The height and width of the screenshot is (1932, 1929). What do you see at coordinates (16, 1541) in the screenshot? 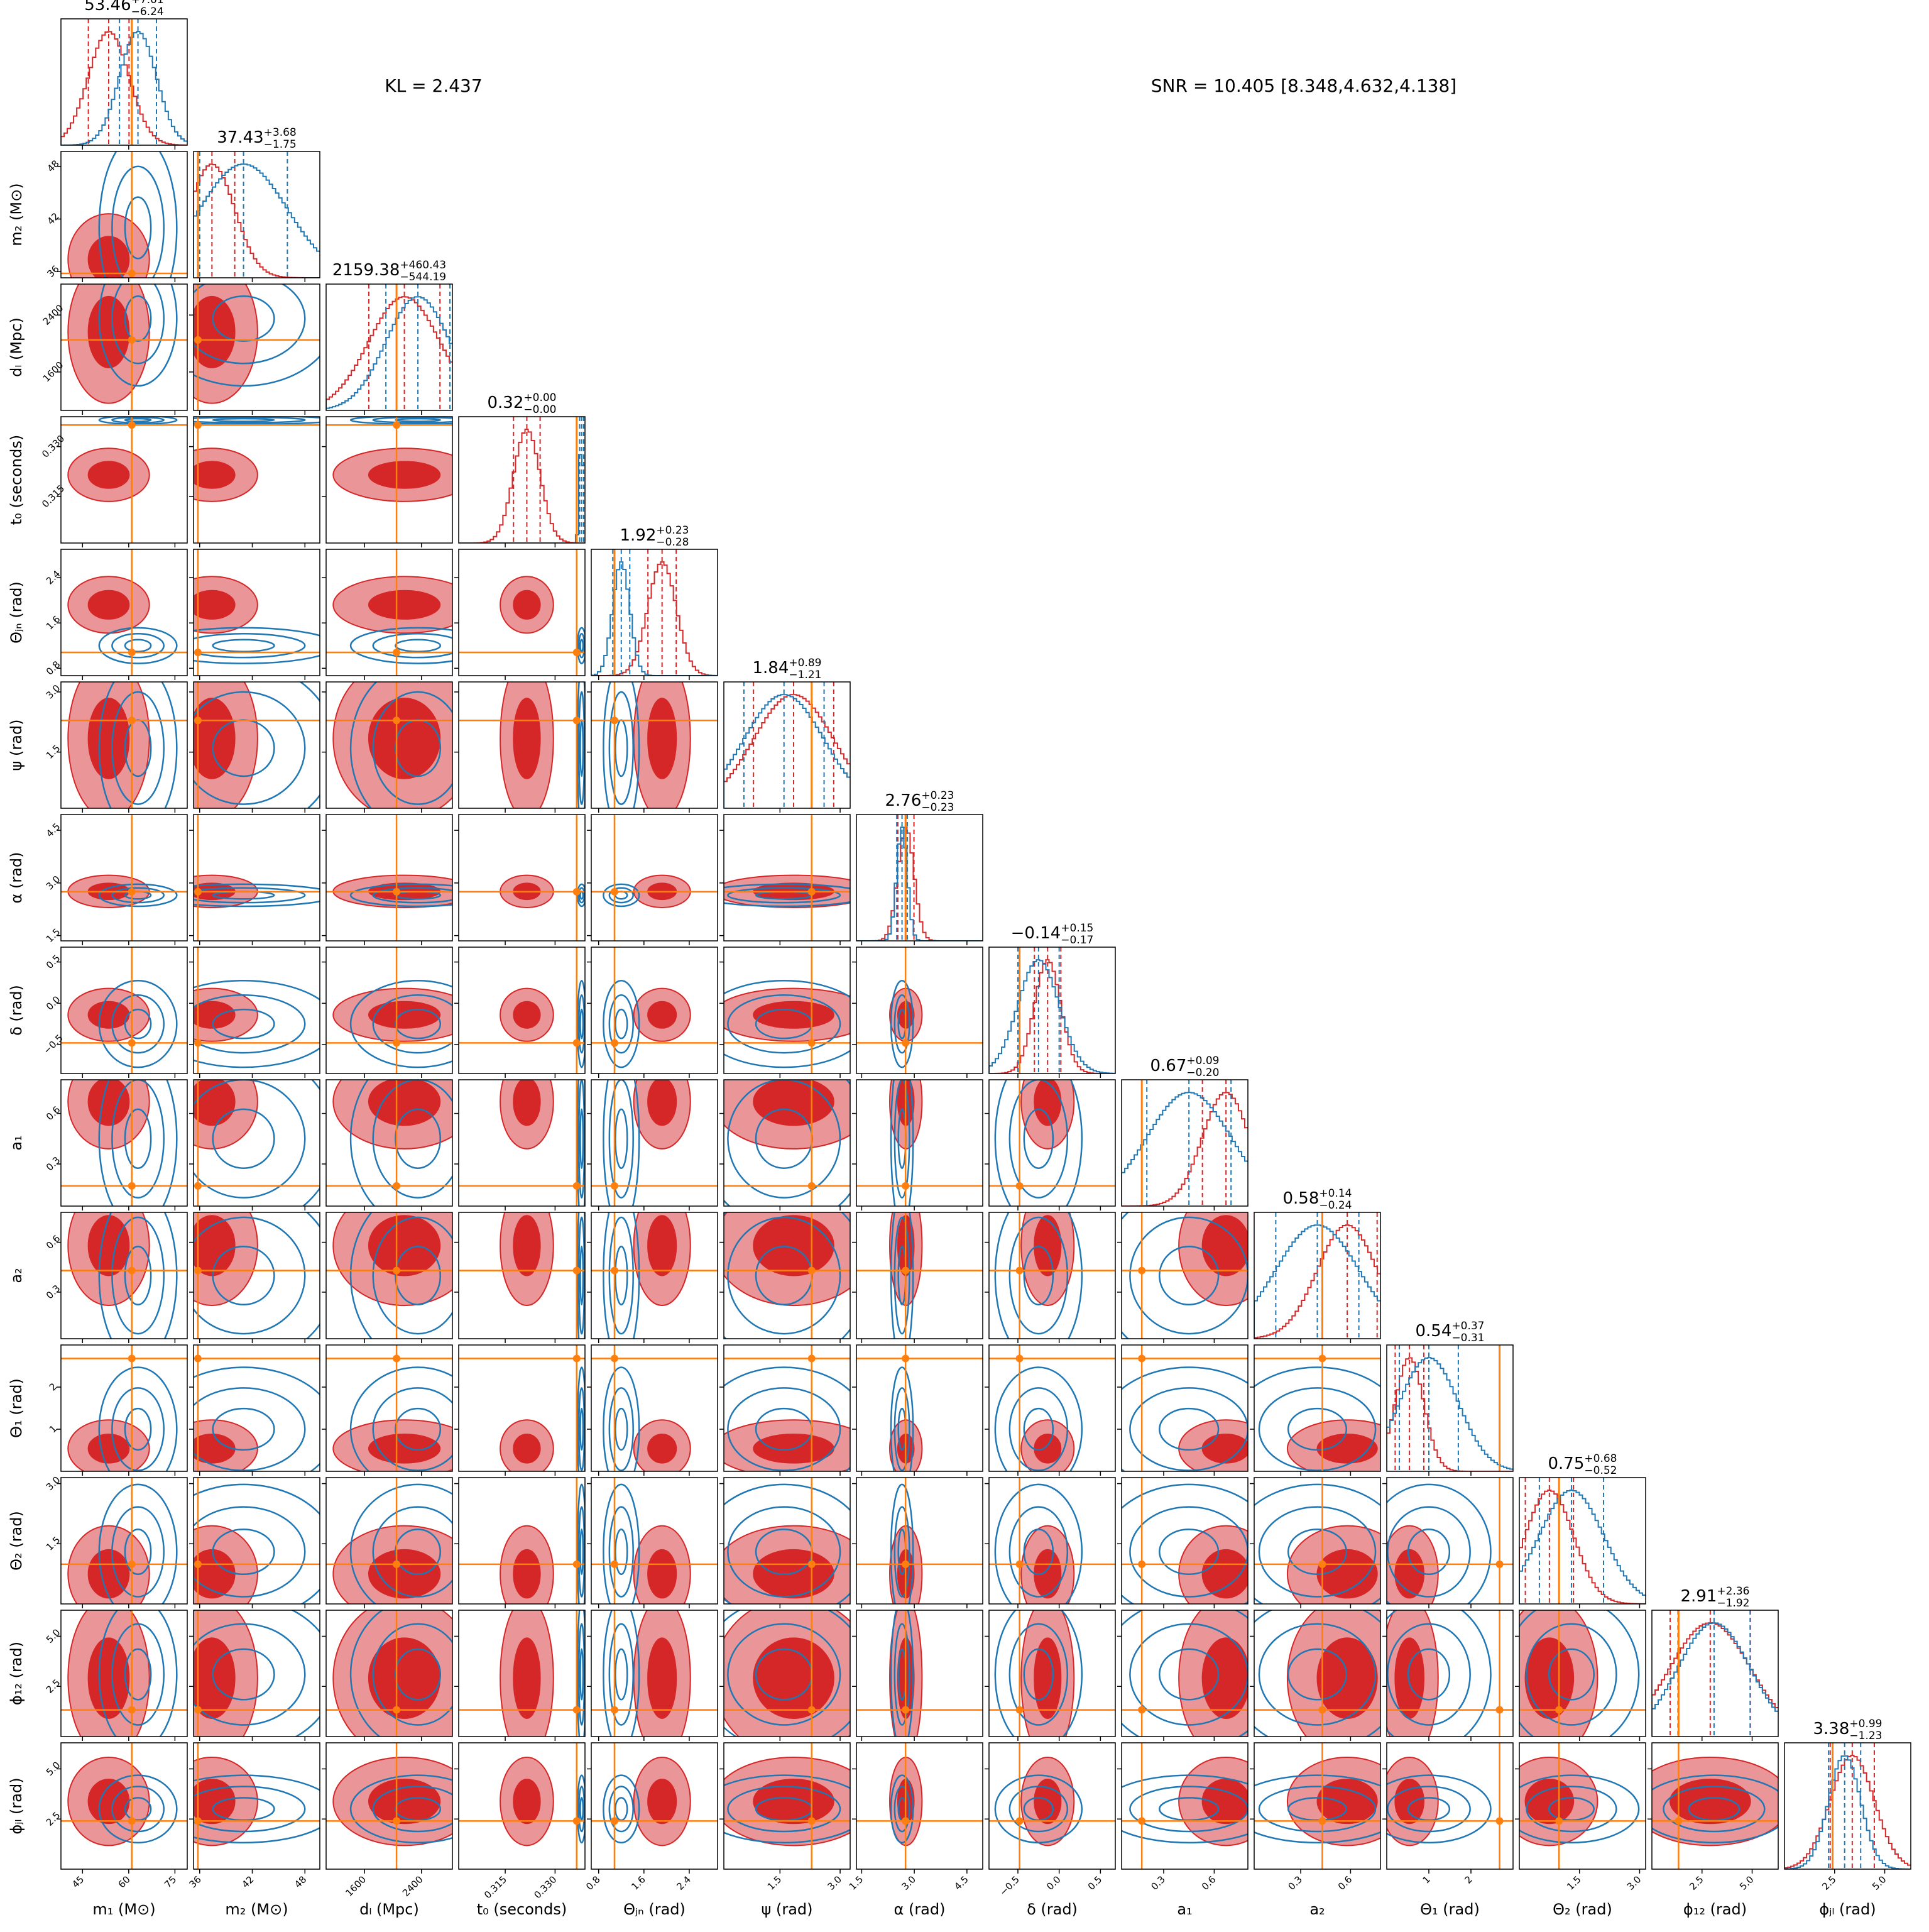
I see `y-axis-label: Θ₂ (rad)` at bounding box center [16, 1541].